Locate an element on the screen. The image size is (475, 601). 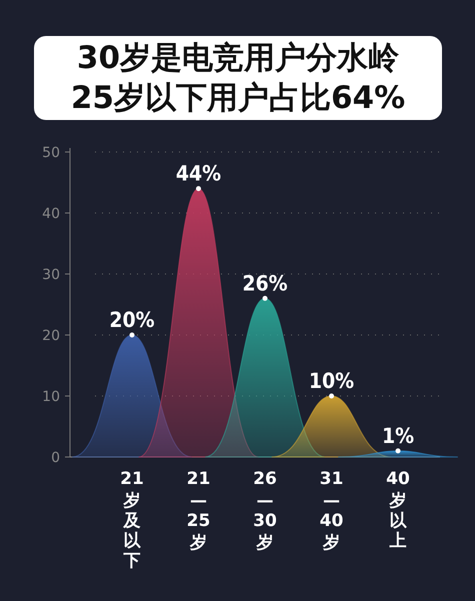
x-tick-label: 26—30岁 is located at coordinates (265, 511).